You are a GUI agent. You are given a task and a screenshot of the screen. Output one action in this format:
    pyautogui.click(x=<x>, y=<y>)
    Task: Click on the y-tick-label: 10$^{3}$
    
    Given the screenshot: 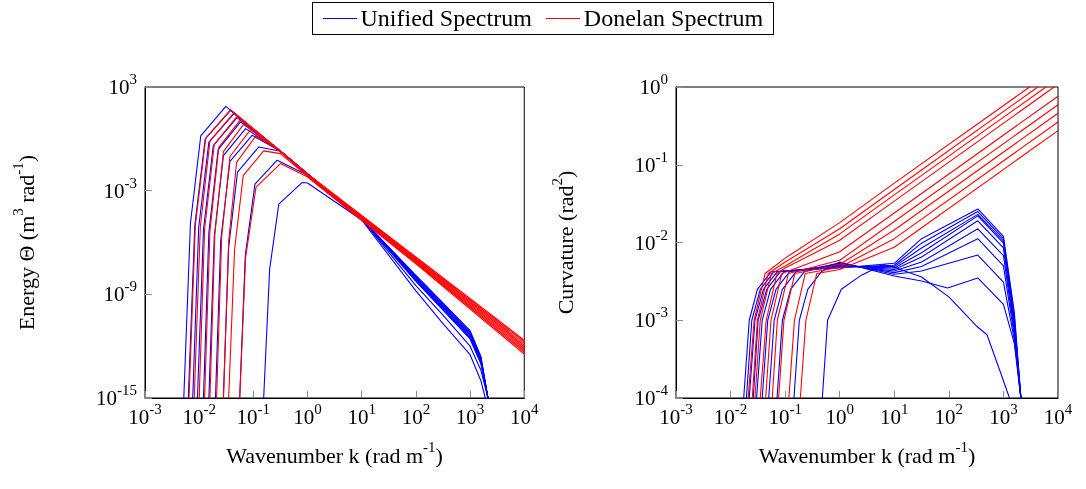 What is the action you would take?
    pyautogui.click(x=122, y=85)
    